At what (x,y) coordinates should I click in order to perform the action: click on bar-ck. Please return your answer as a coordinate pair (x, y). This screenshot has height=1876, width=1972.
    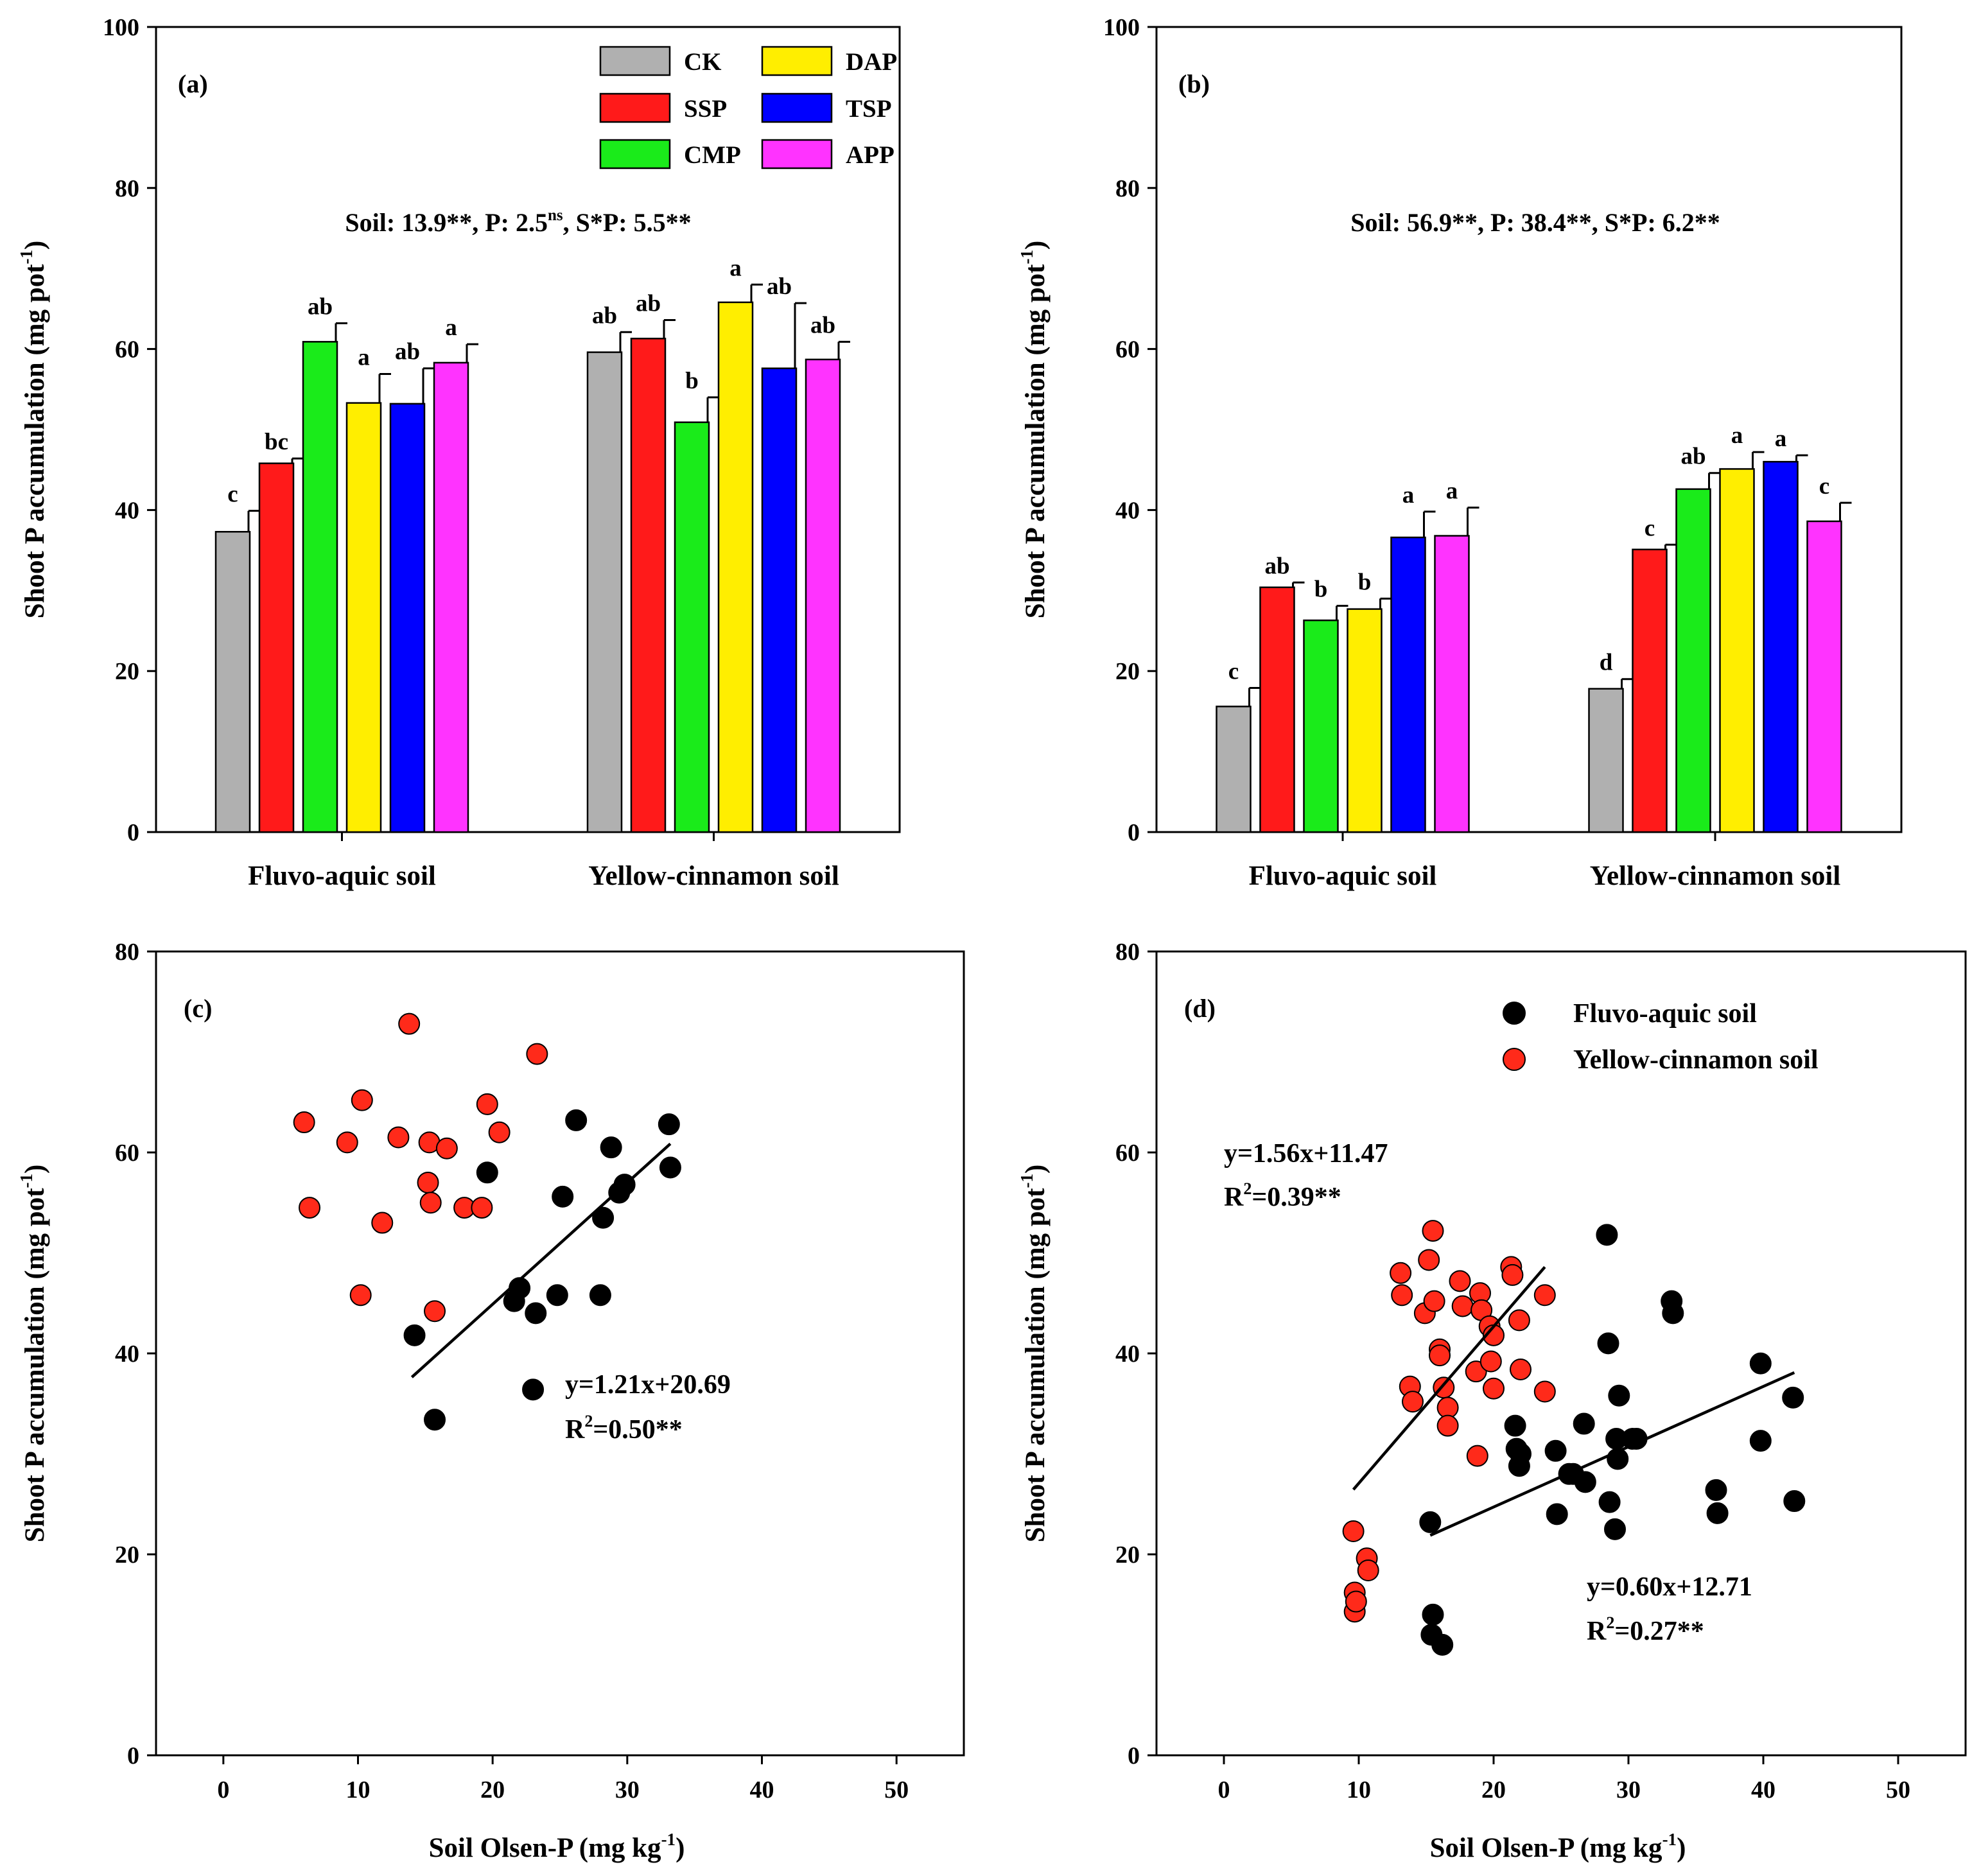
    Looking at the image, I should click on (1606, 760).